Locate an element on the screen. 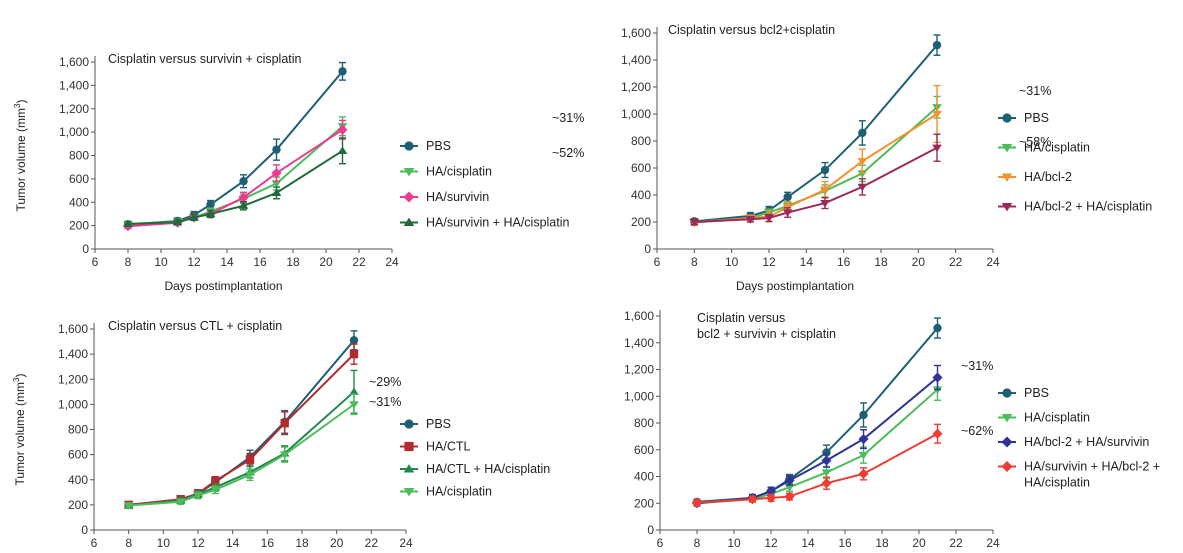 The image size is (1183, 553). y-tick-label: 1,200 is located at coordinates (636, 87).